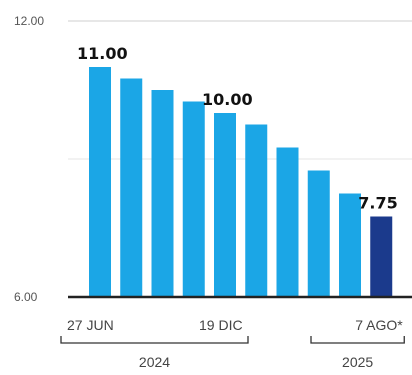 This screenshot has width=412, height=375. Describe the element at coordinates (227, 99) in the screenshot. I see `data-label: 10.00` at that location.